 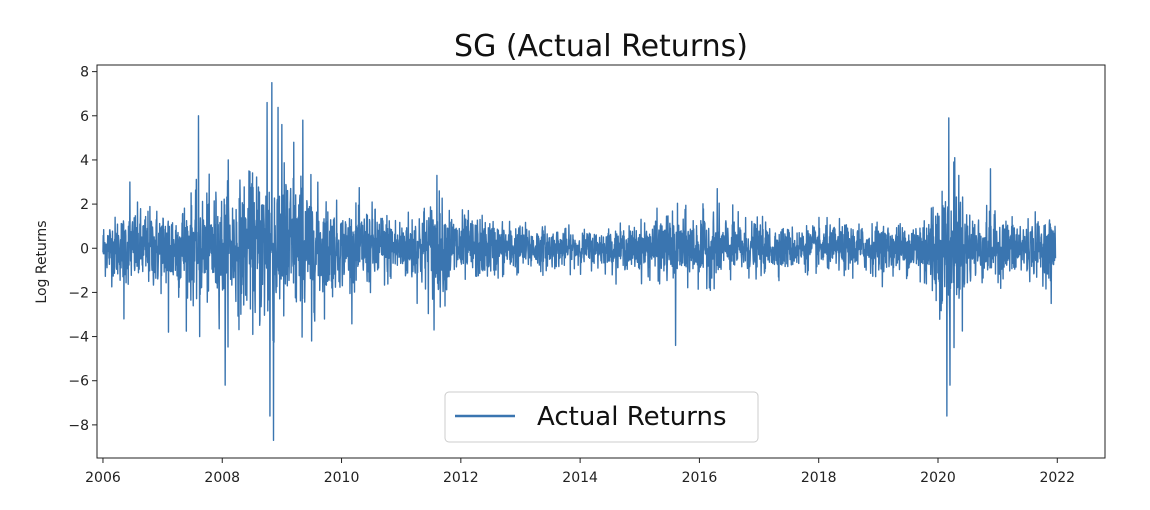 I want to click on x-tick-label: 2020, so click(x=938, y=478).